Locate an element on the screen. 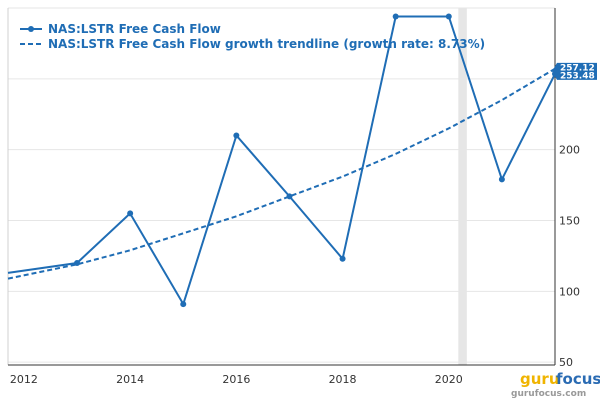  highlight-band-layer is located at coordinates (462, 186).